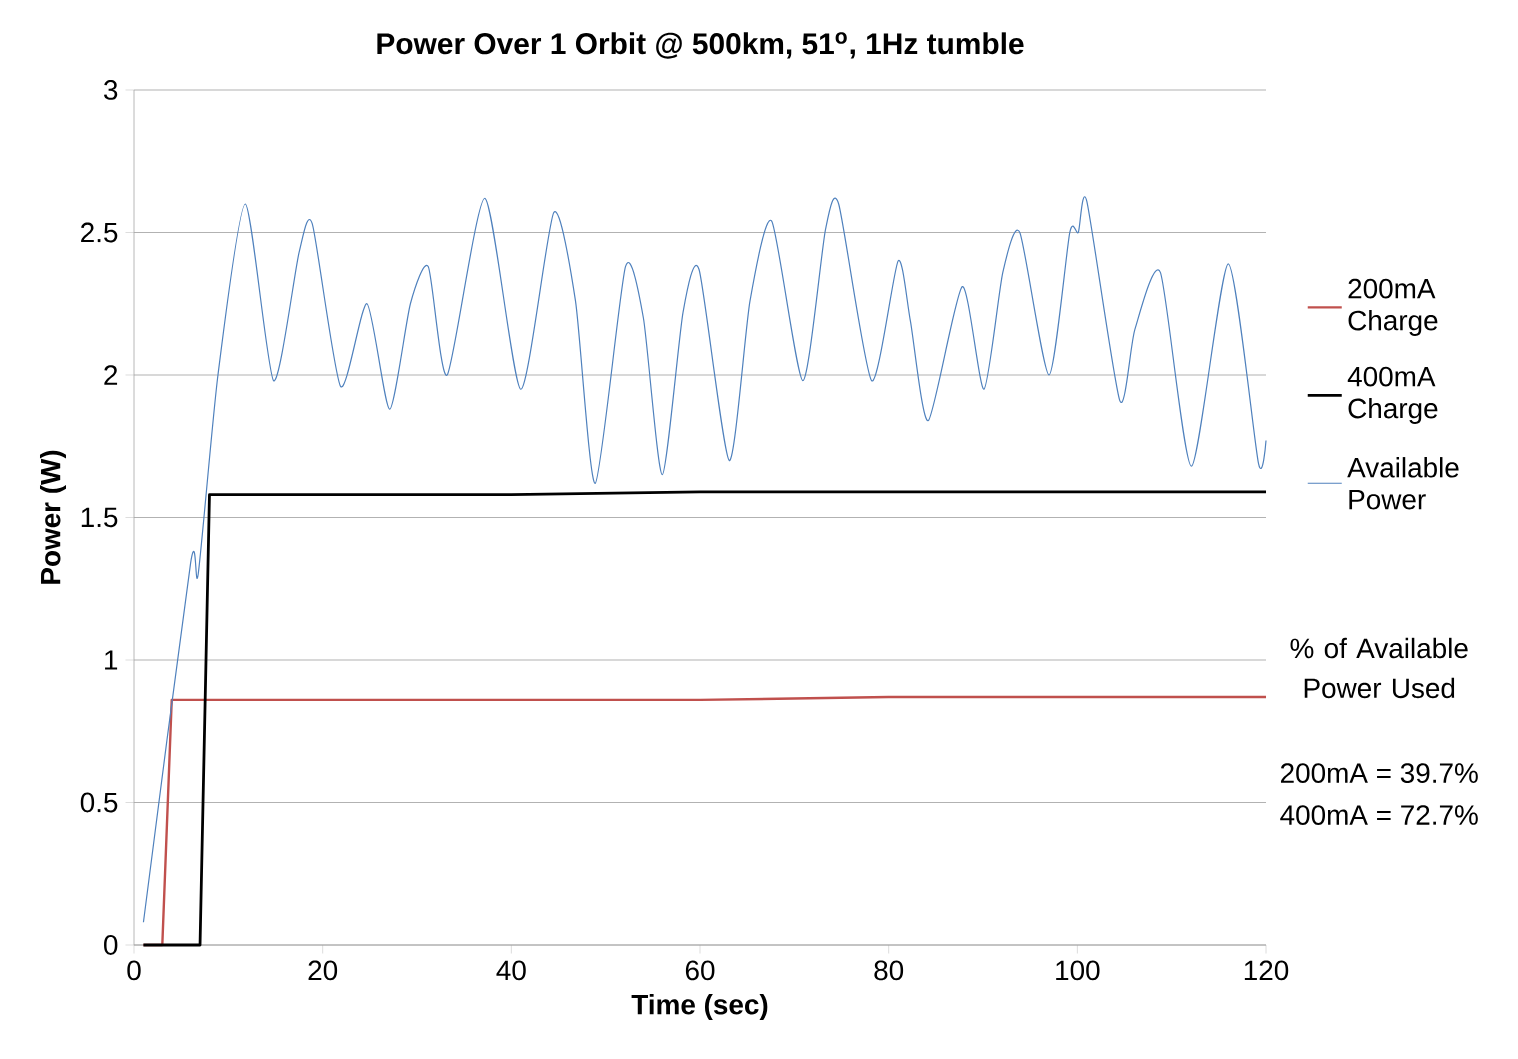 The width and height of the screenshot is (1518, 1059). What do you see at coordinates (52, 517) in the screenshot?
I see `y-axis-title: Power (W)` at bounding box center [52, 517].